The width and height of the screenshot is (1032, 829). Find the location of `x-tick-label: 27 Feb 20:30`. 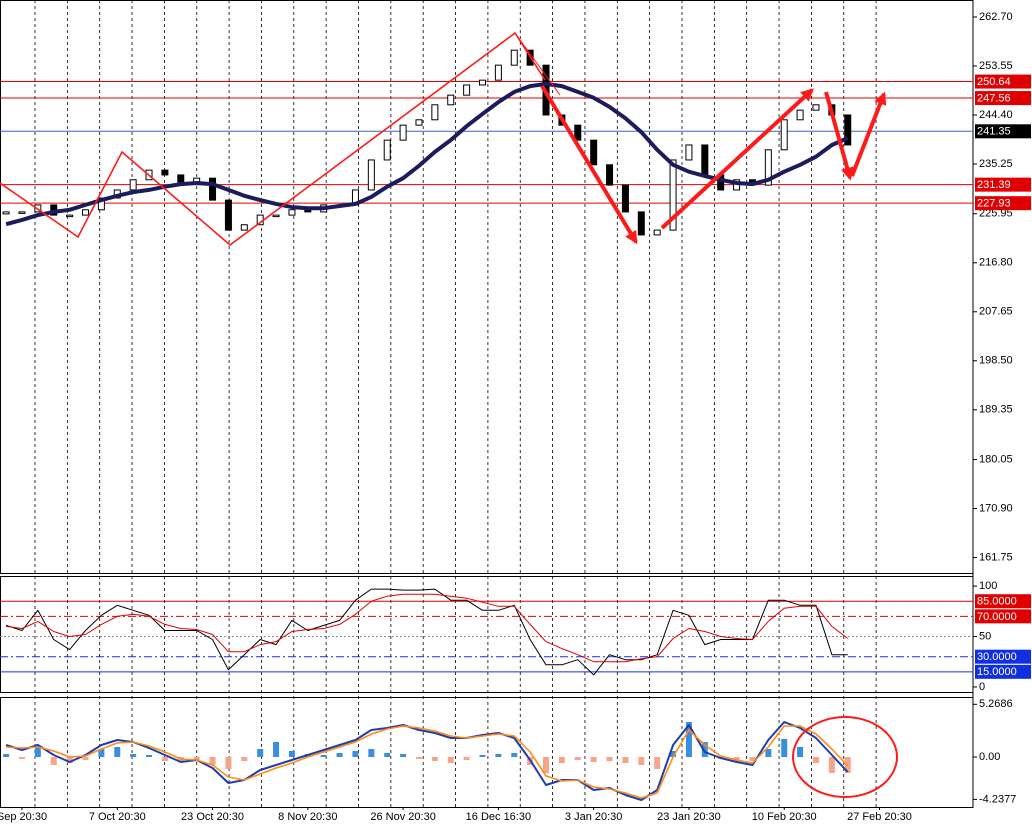

x-tick-label: 27 Feb 20:30 is located at coordinates (879, 817).